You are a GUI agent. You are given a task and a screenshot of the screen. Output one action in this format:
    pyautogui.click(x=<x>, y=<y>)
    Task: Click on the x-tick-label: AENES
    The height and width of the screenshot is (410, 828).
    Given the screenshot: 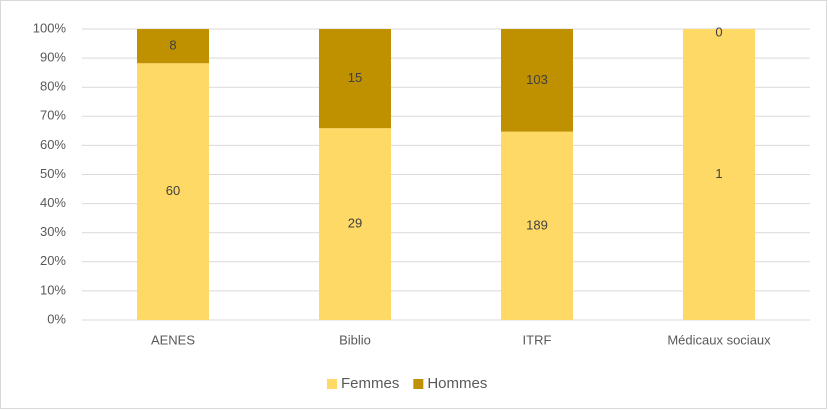 What is the action you would take?
    pyautogui.click(x=173, y=339)
    